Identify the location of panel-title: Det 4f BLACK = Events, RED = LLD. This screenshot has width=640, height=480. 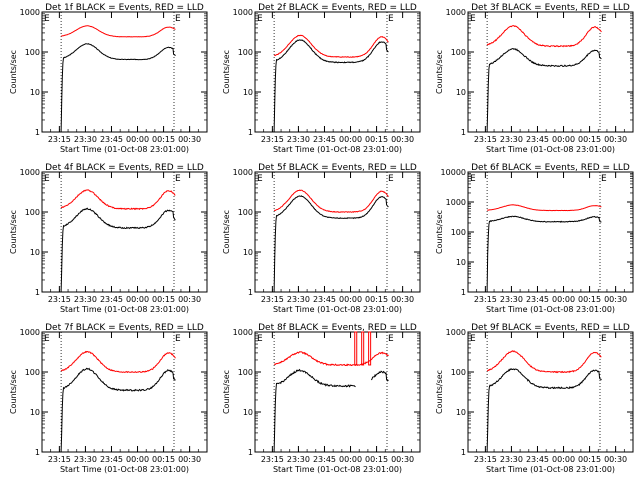
(124, 168).